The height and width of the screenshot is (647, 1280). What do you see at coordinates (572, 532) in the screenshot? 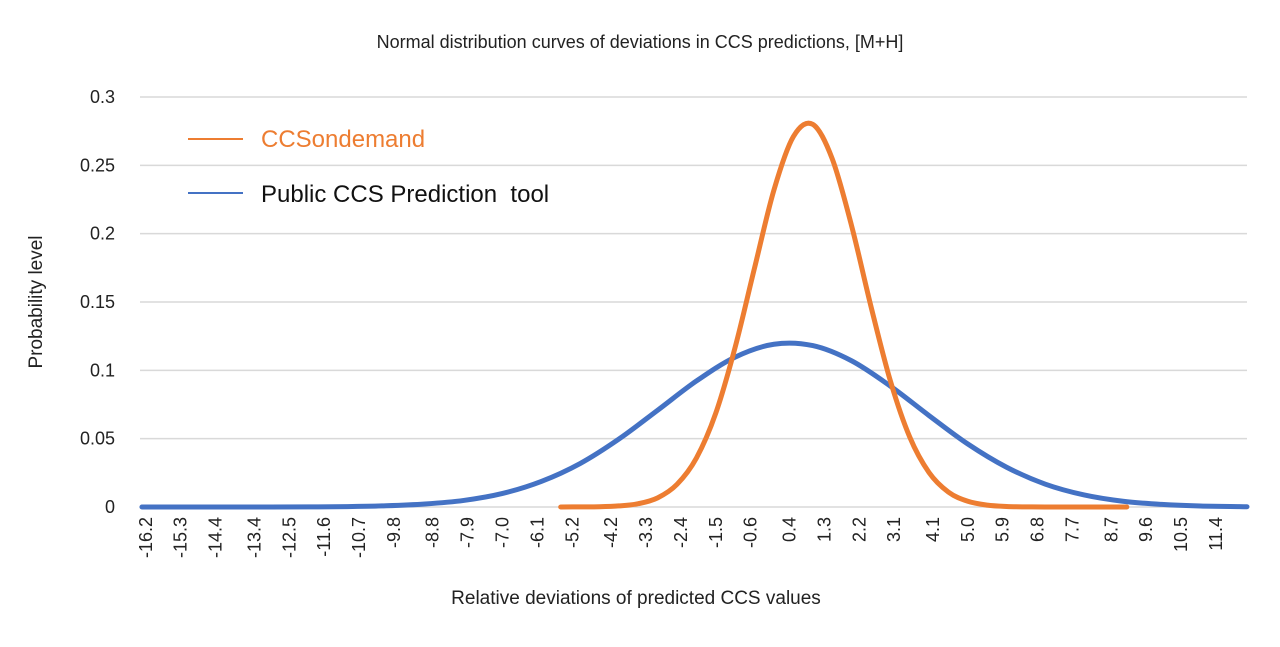
I see `x-tick-label: -5.2` at bounding box center [572, 532].